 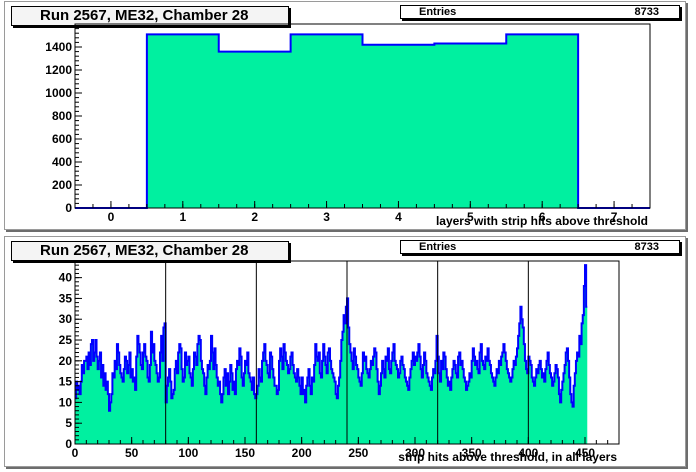 What do you see at coordinates (62, 116) in the screenshot?
I see `layers-y-tick-label: 800` at bounding box center [62, 116].